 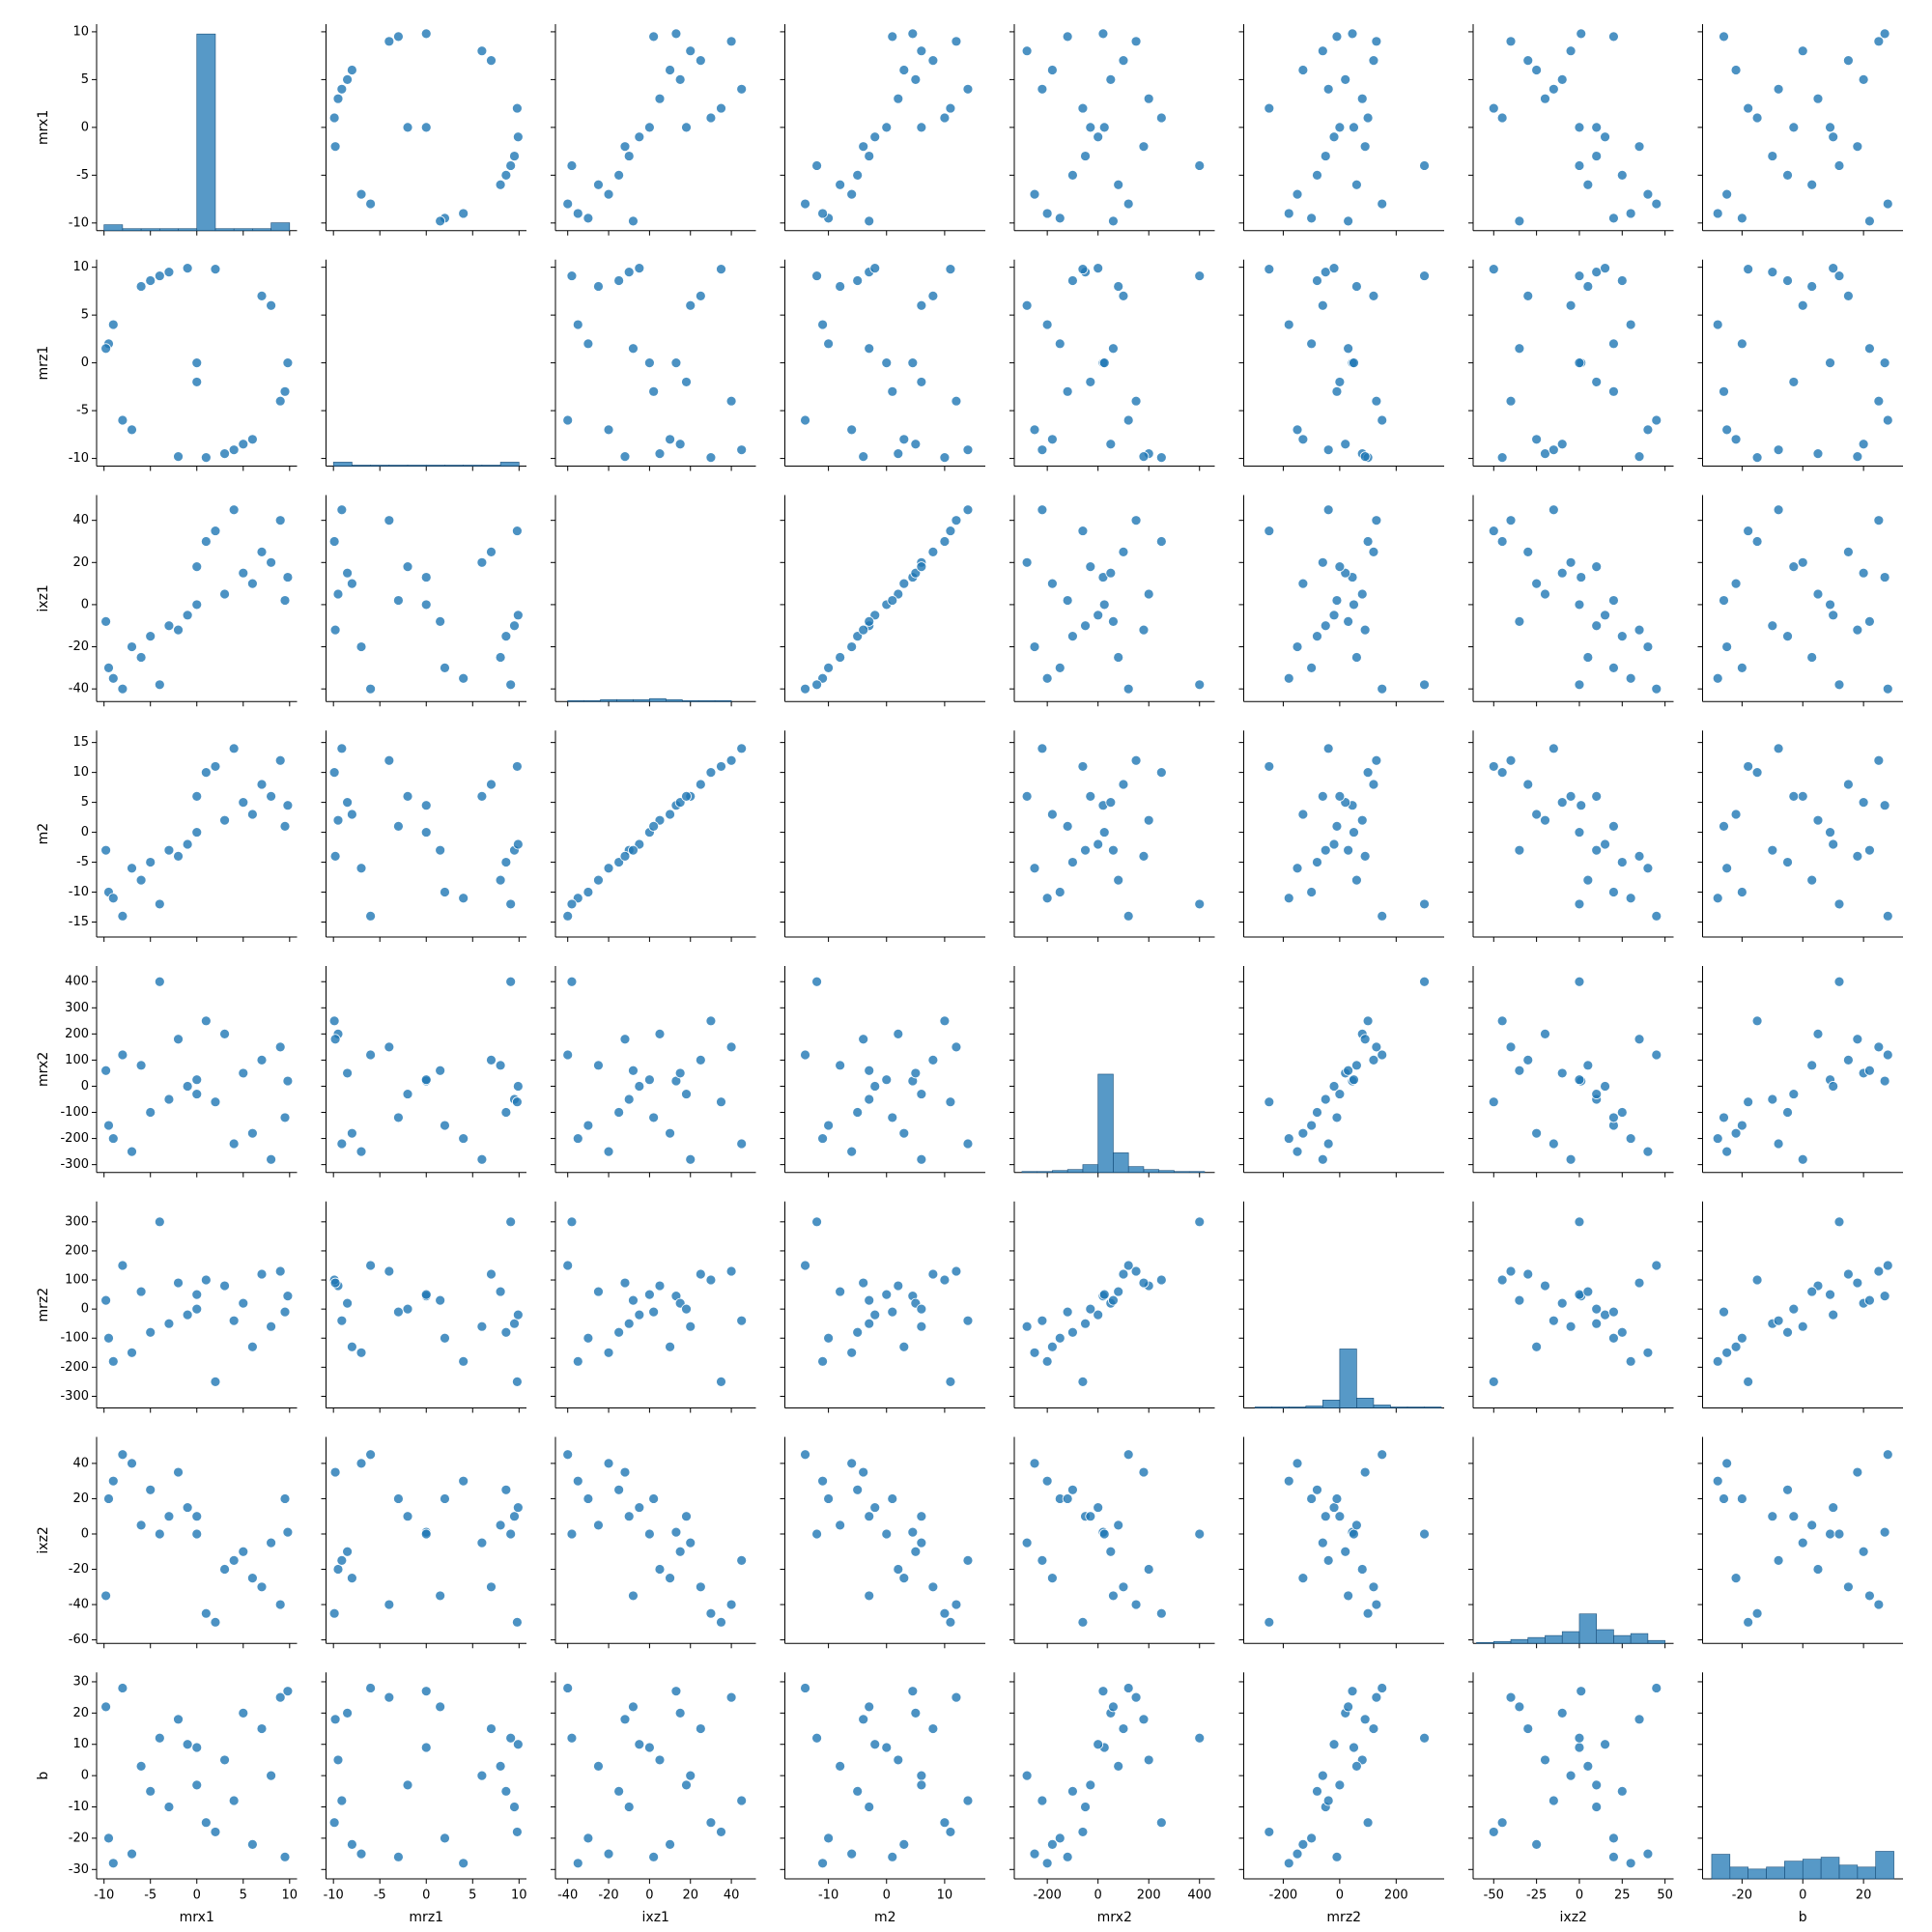 What do you see at coordinates (82, 175) in the screenshot?
I see `y-tick-label: -5` at bounding box center [82, 175].